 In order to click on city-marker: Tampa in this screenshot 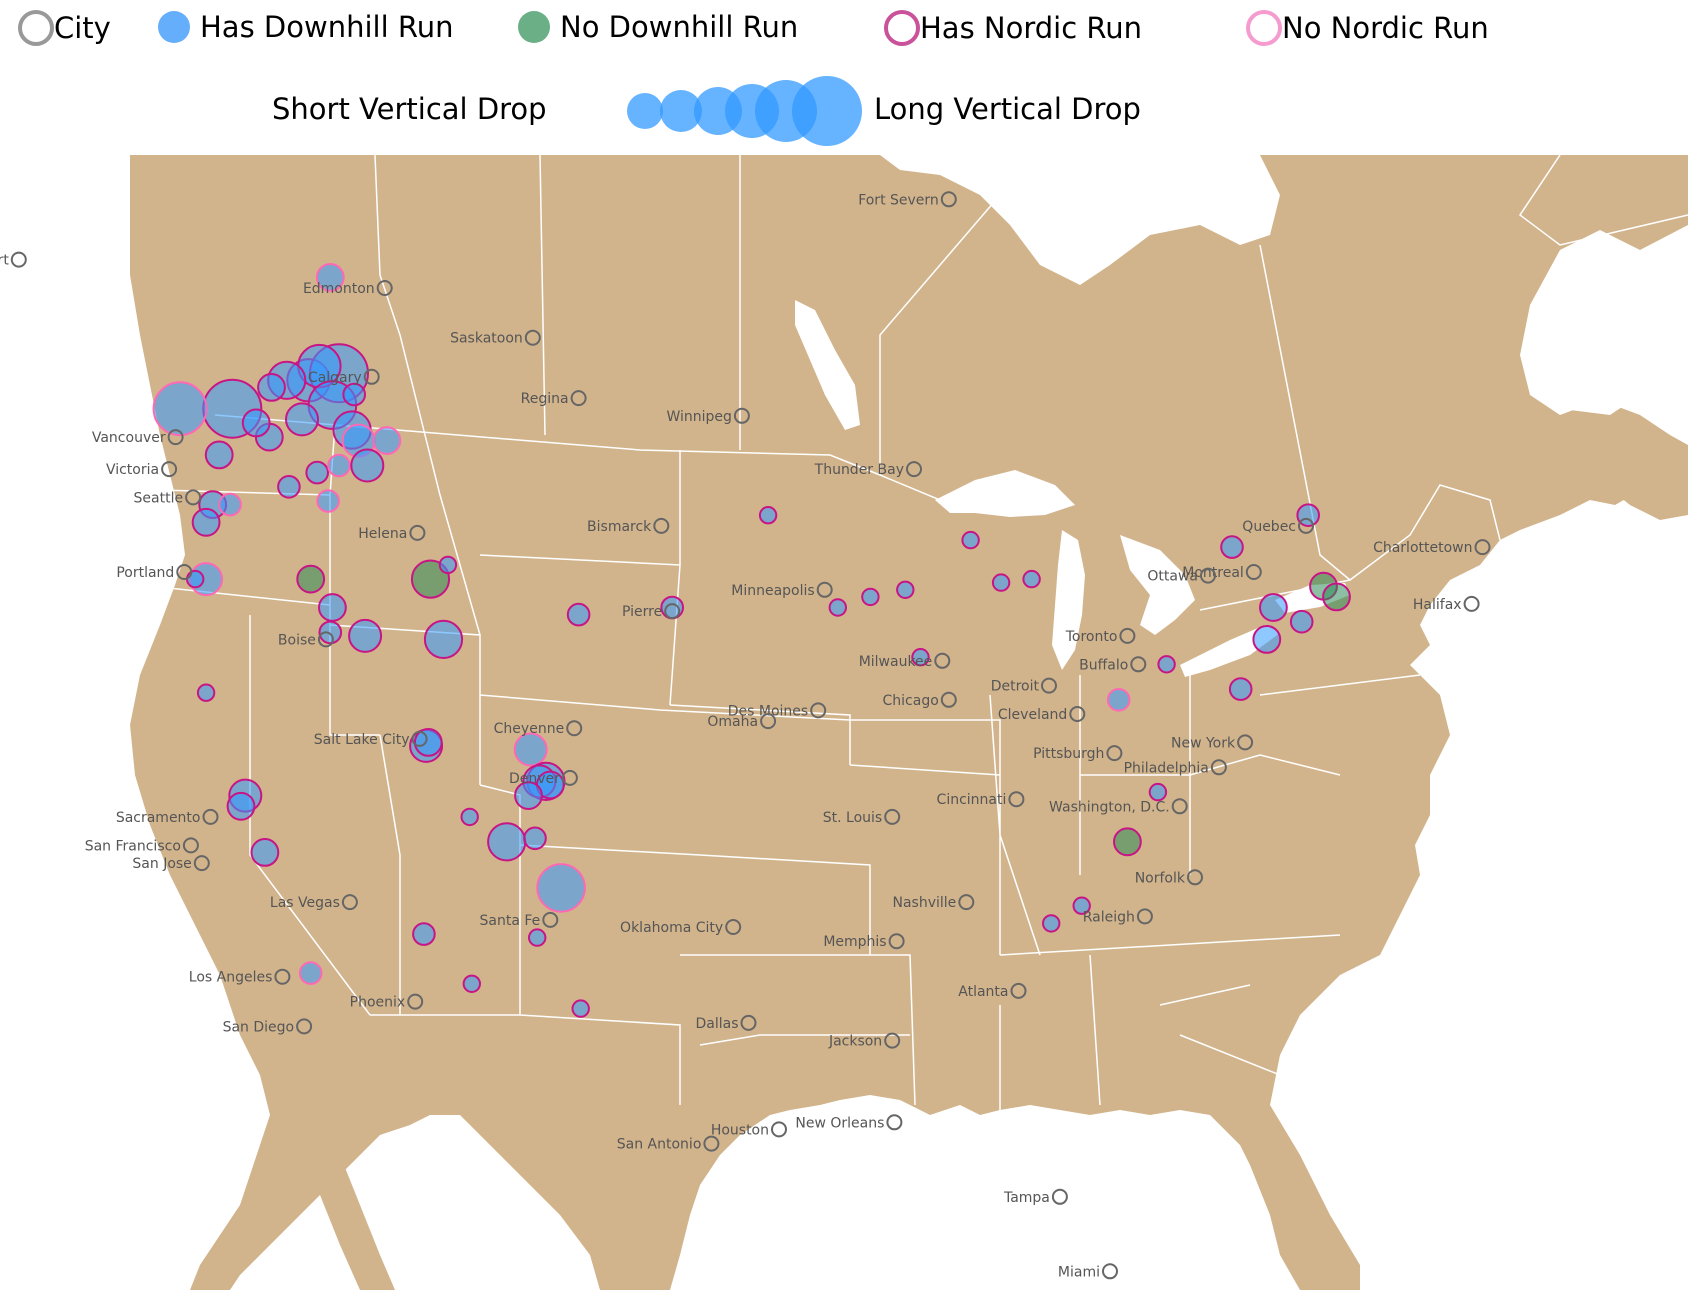, I will do `click(1035, 1197)`.